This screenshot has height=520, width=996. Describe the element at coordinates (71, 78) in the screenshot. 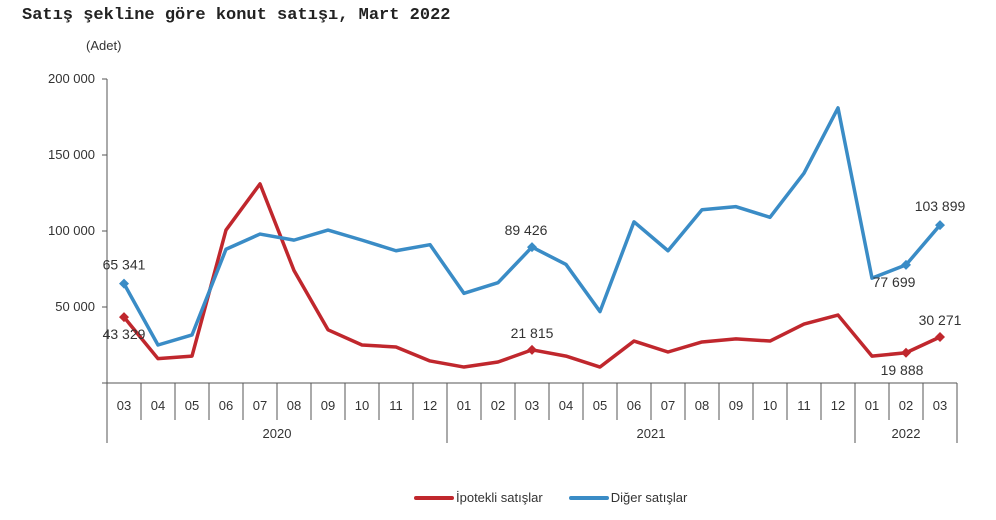

I see `y-tick-label: 200 000` at that location.